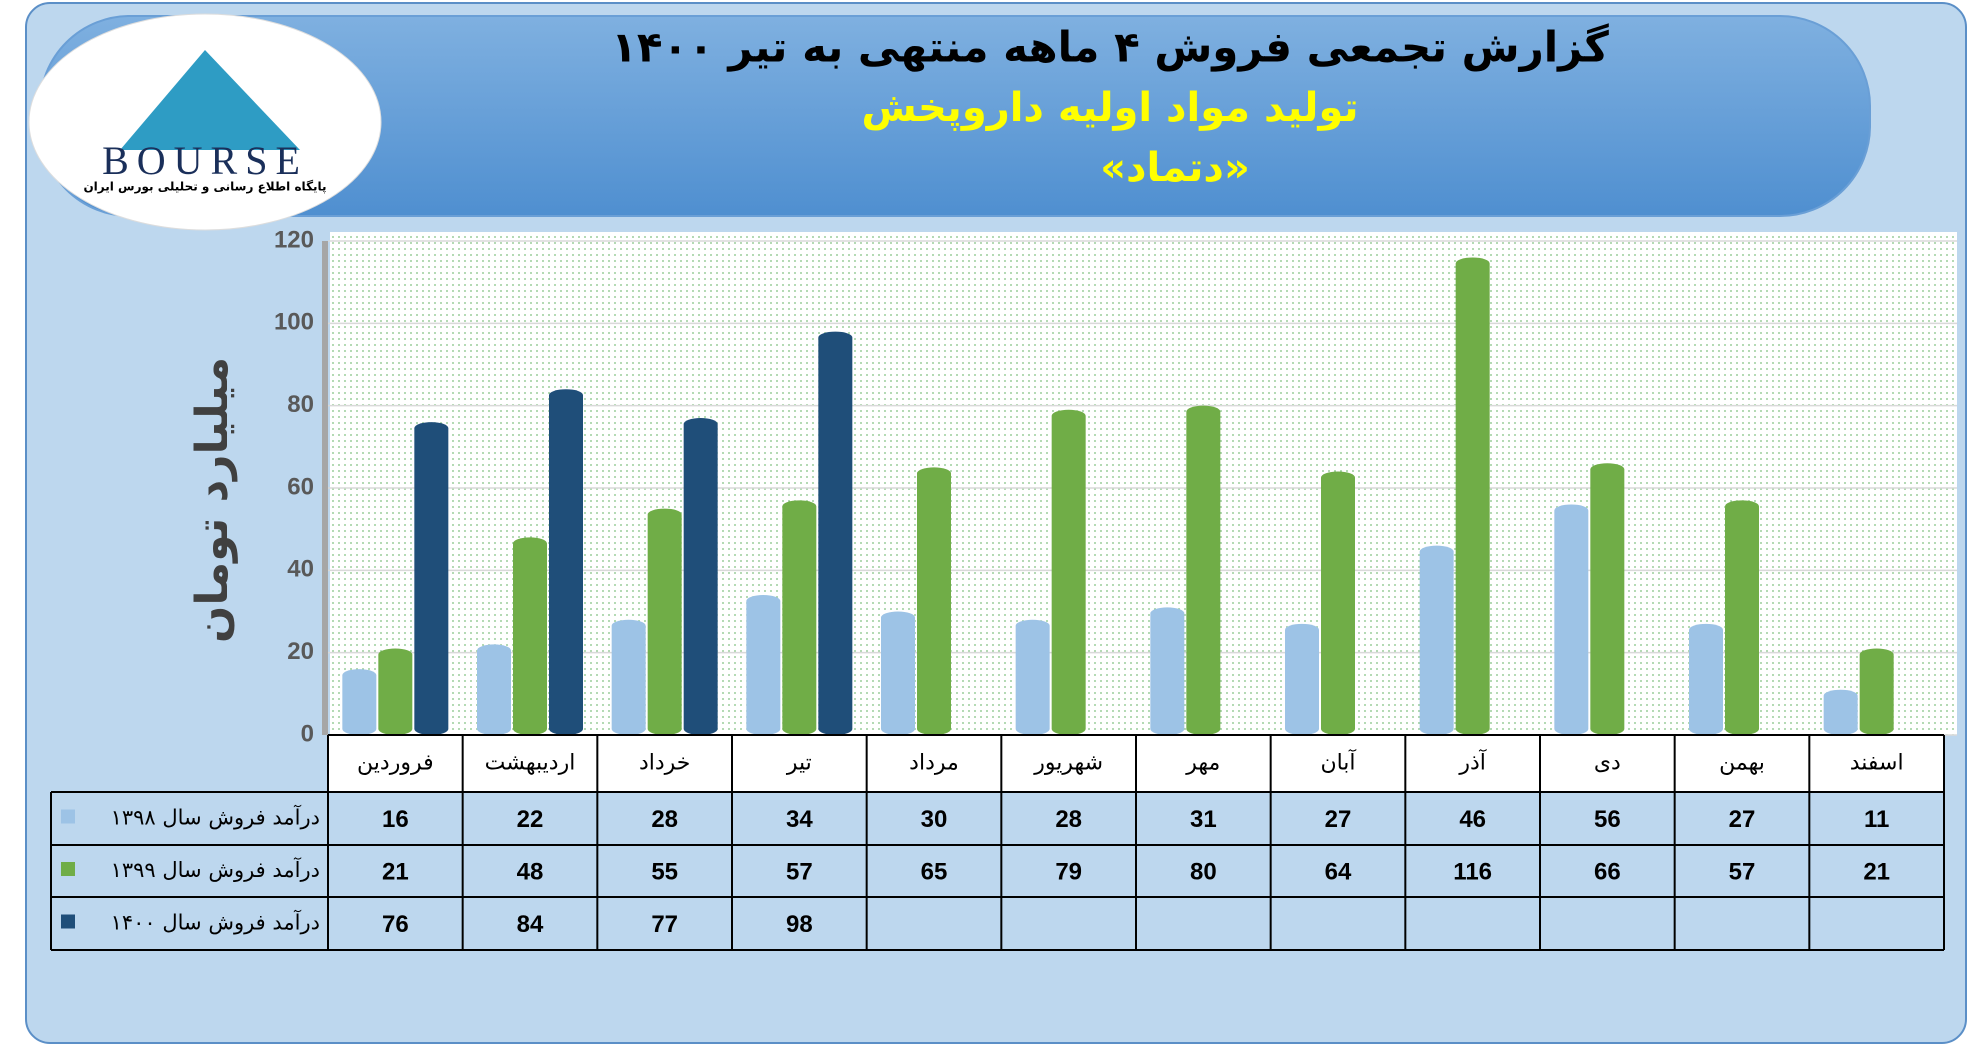 This screenshot has width=1986, height=1051. Describe the element at coordinates (1876, 819) in the screenshot. I see `table-cell: 11` at that location.